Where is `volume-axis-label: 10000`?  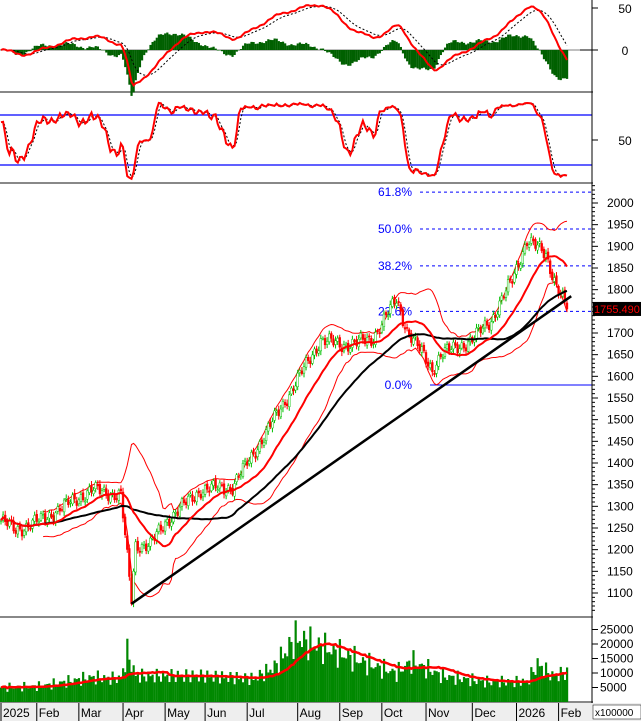 volume-axis-label: 10000 is located at coordinates (617, 673).